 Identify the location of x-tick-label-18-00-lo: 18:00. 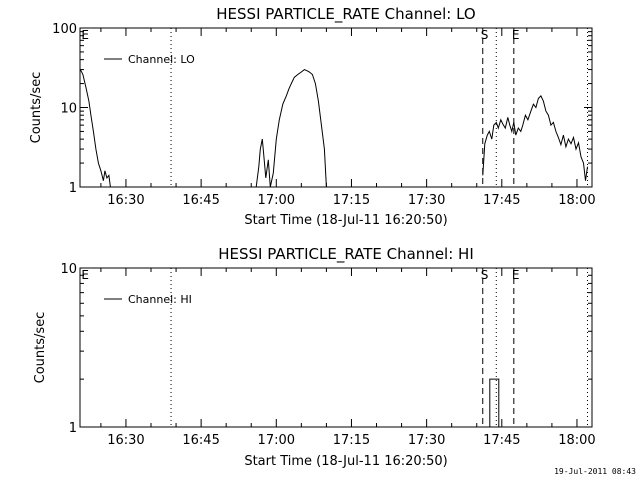
(576, 200).